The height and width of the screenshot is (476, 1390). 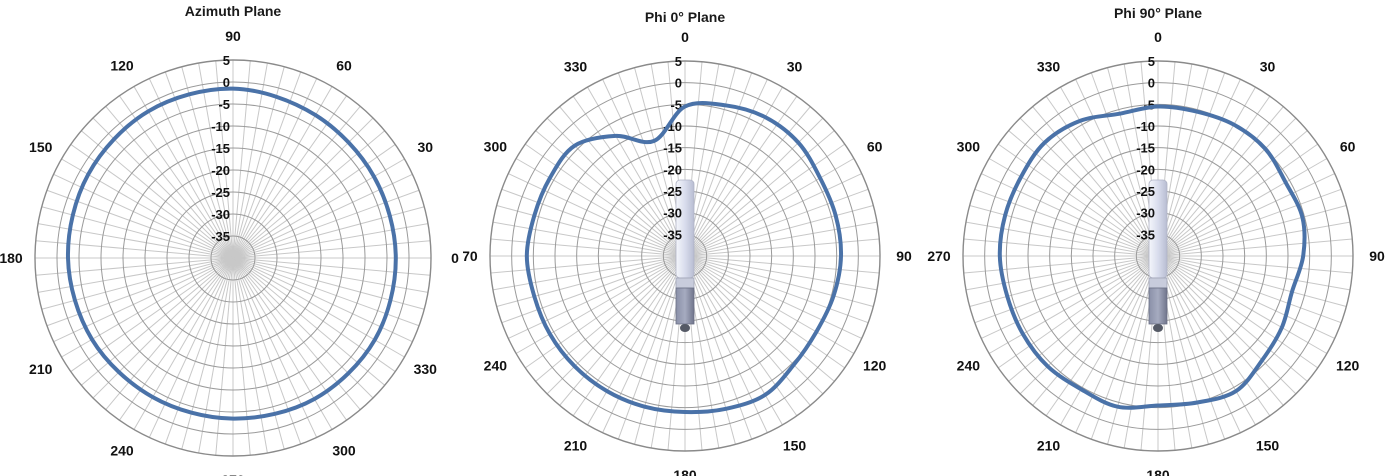 I want to click on angle-label-150: 150, so click(x=41, y=147).